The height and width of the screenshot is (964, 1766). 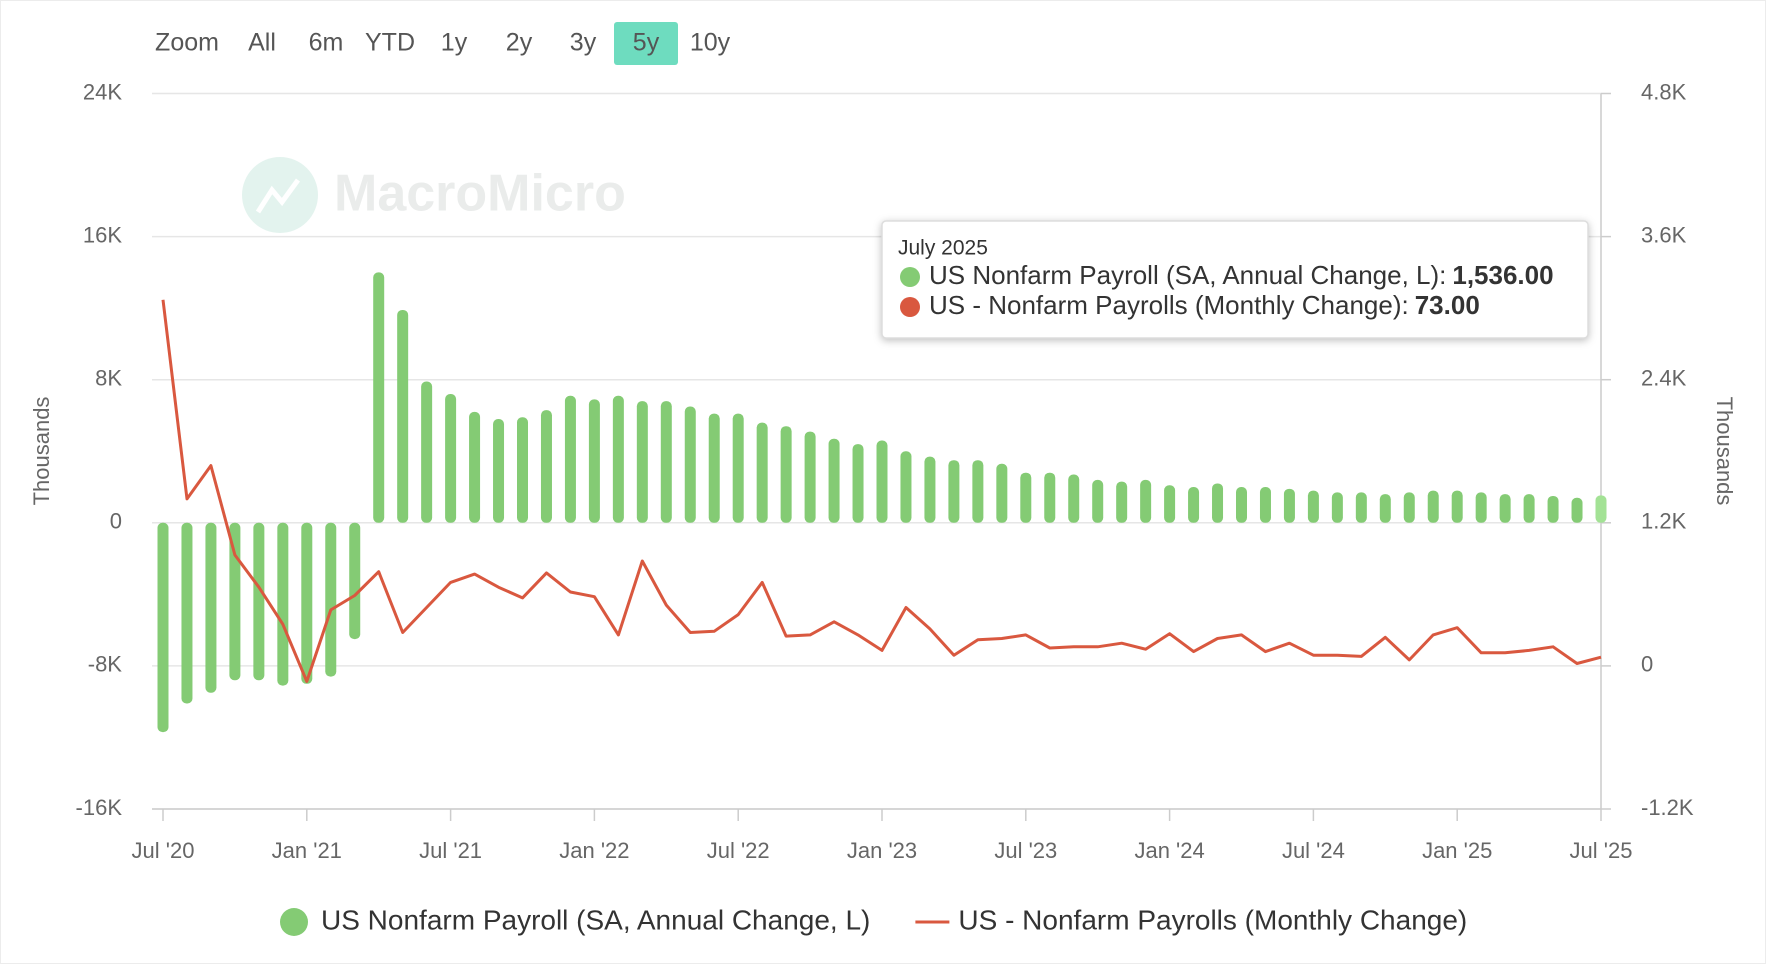 I want to click on y2-tick-label: 2.4K, so click(x=1664, y=378).